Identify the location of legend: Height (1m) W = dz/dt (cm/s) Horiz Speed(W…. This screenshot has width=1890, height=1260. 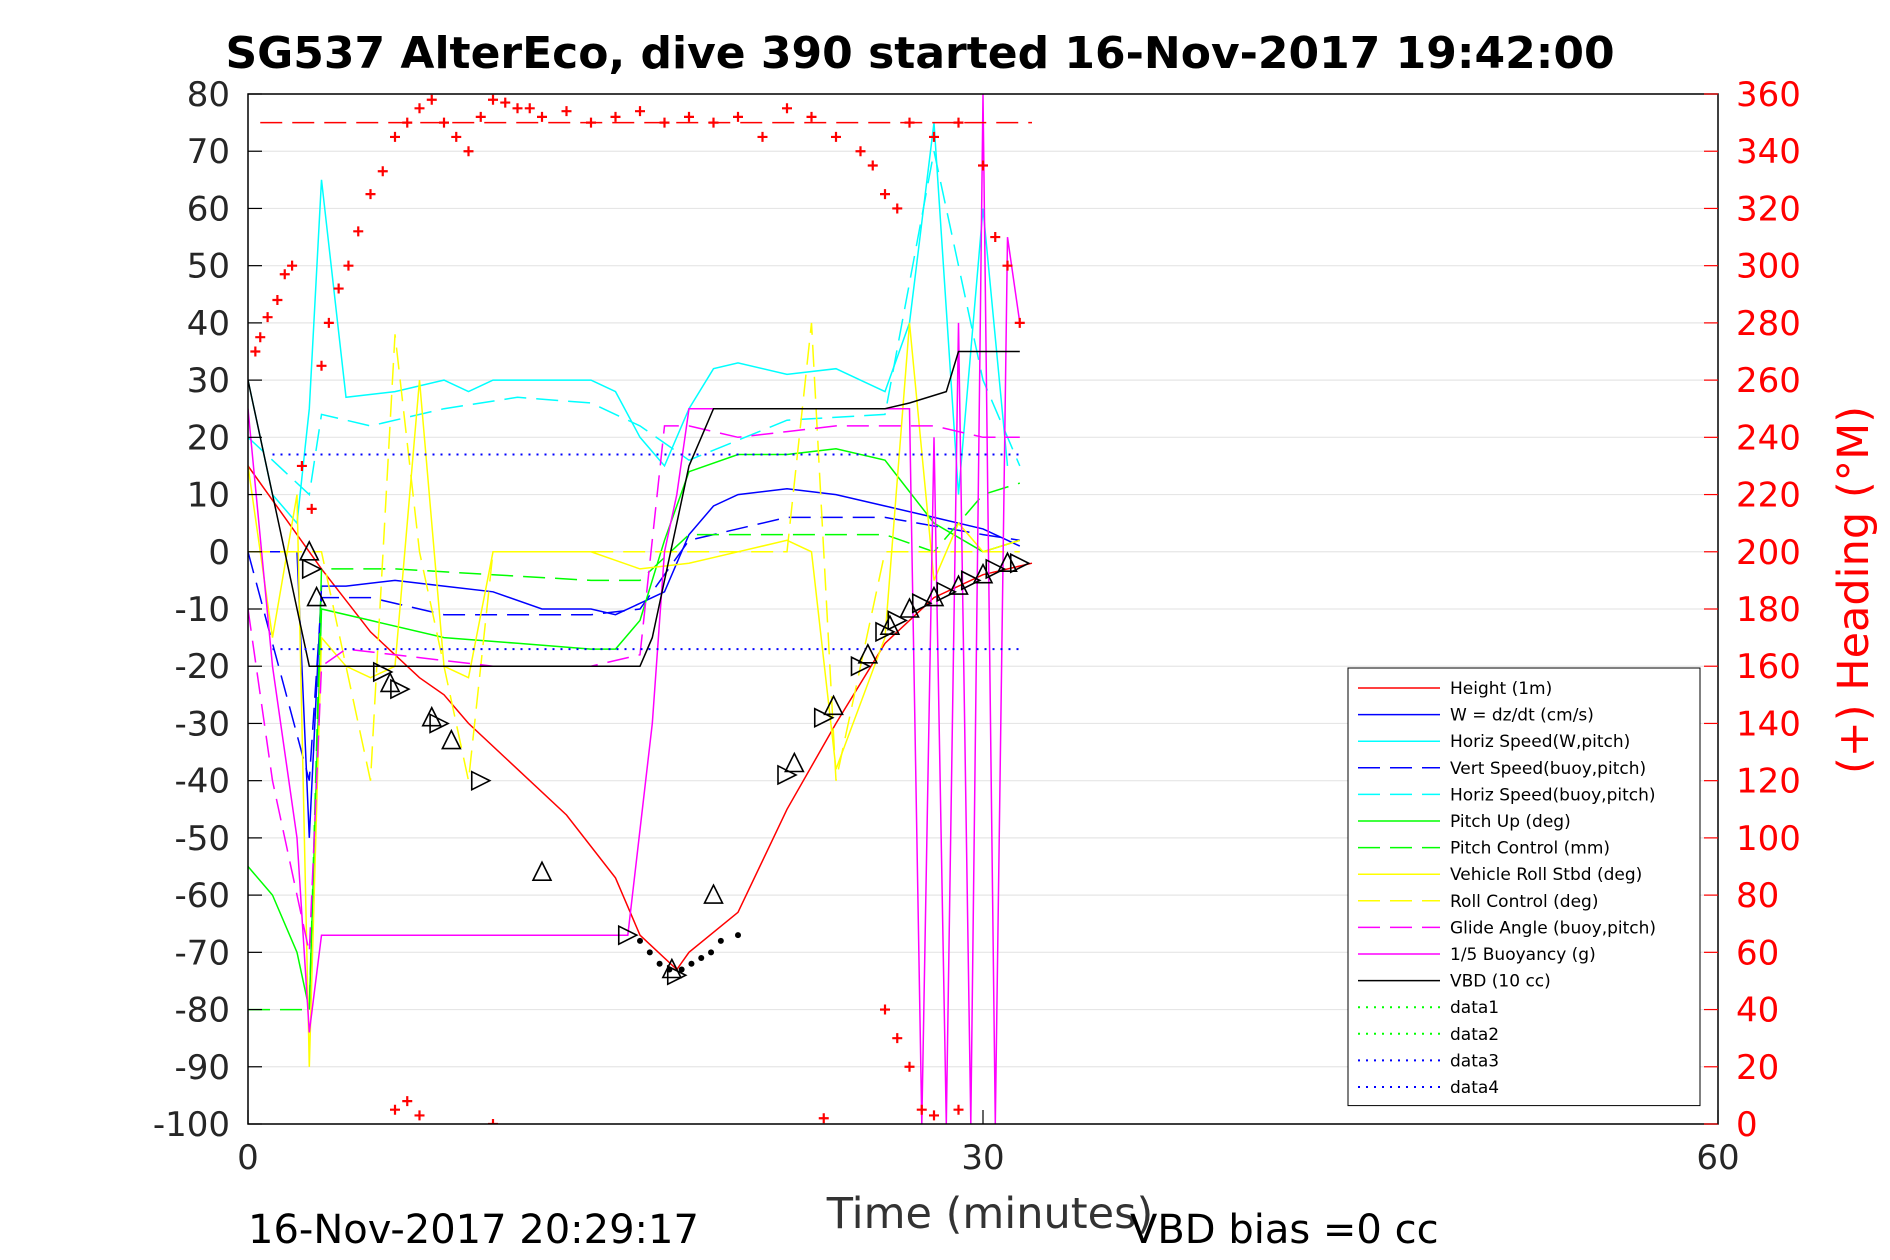
(1524, 887).